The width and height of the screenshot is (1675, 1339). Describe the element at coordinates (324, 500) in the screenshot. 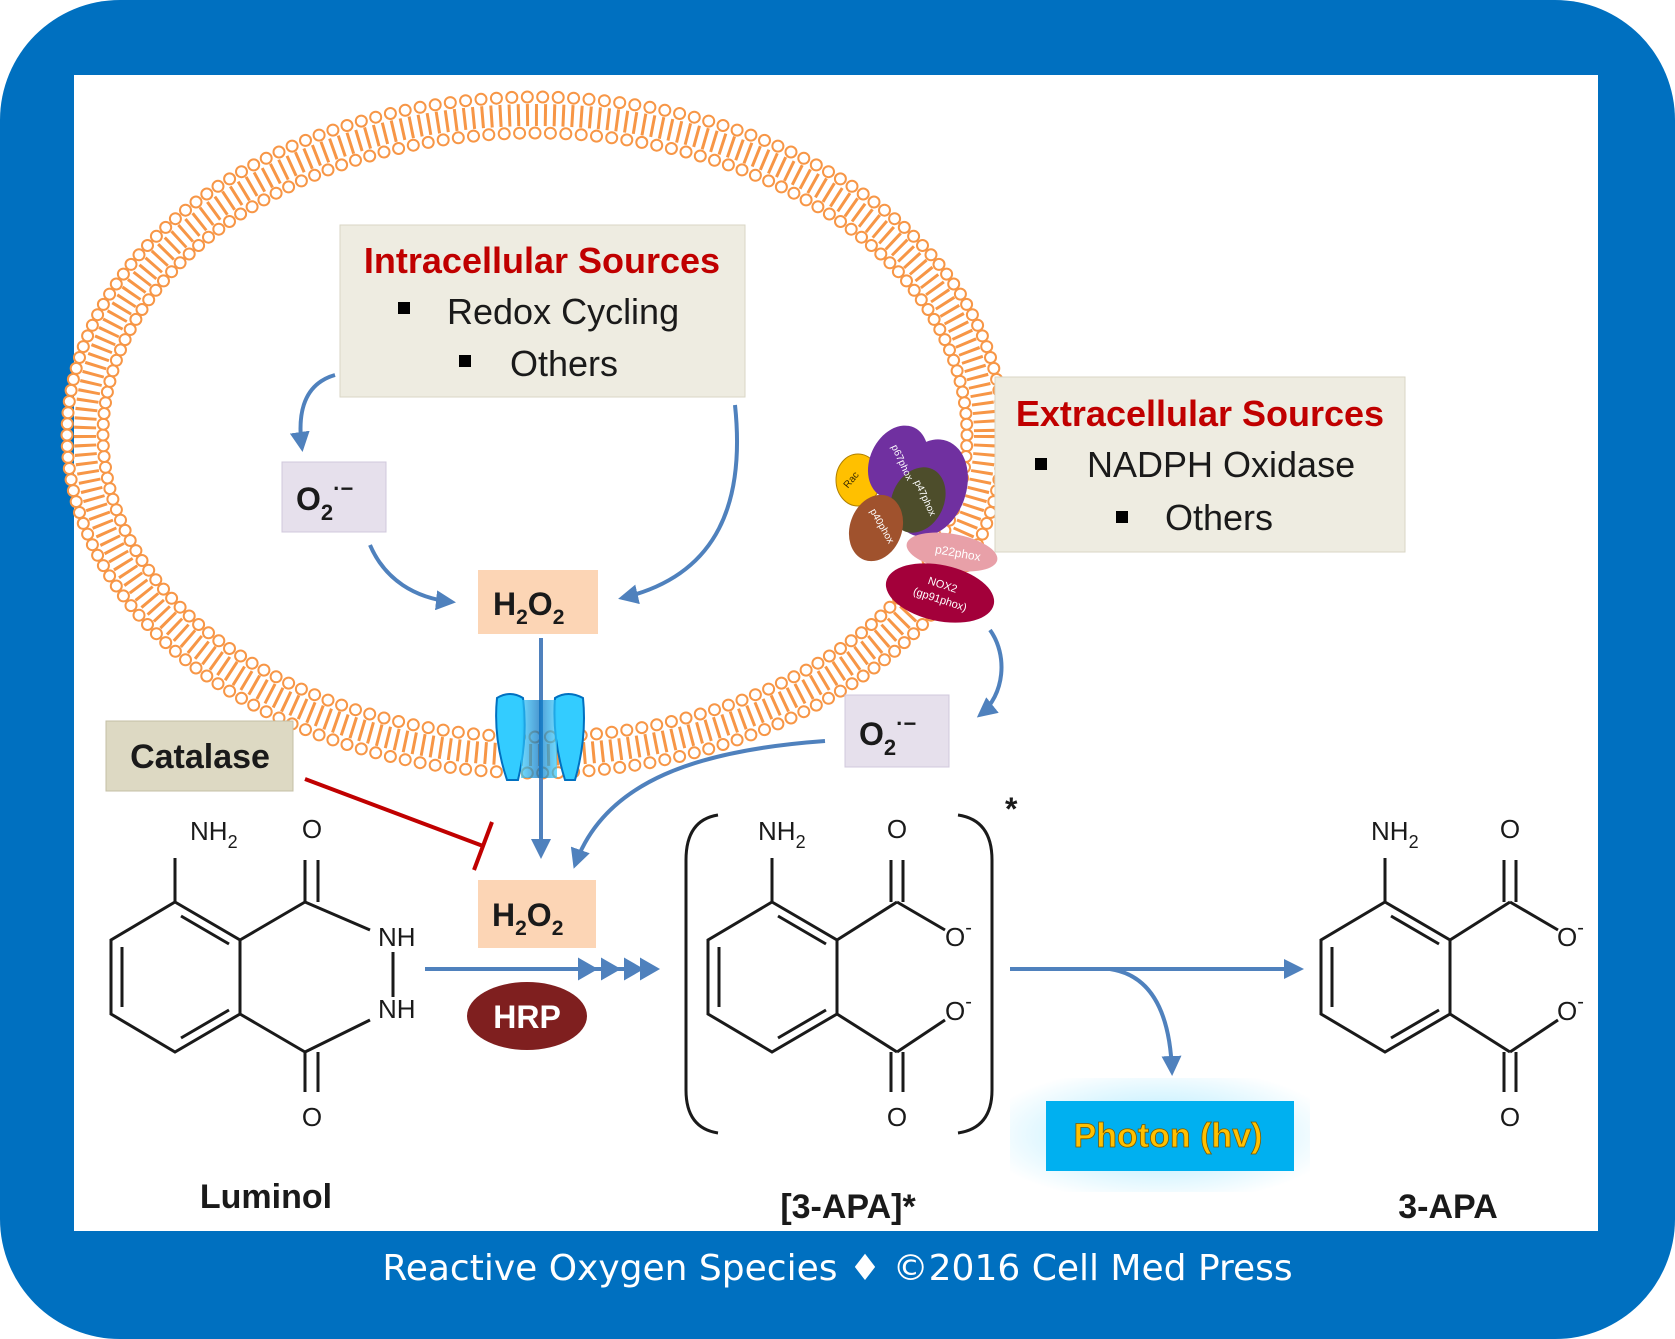

I see `svg-text: O2·−` at that location.